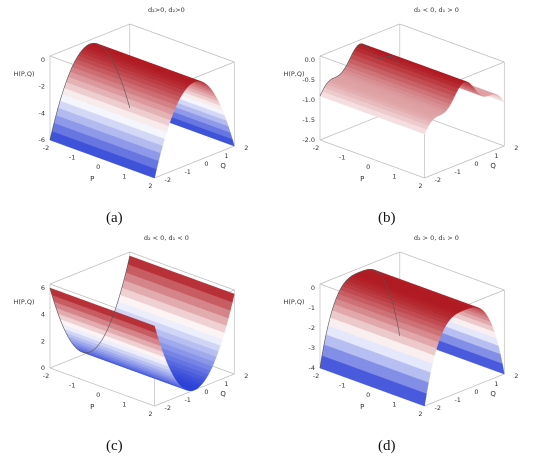 Image resolution: width=550 pixels, height=465 pixels. I want to click on panel-label-b: (b), so click(387, 218).